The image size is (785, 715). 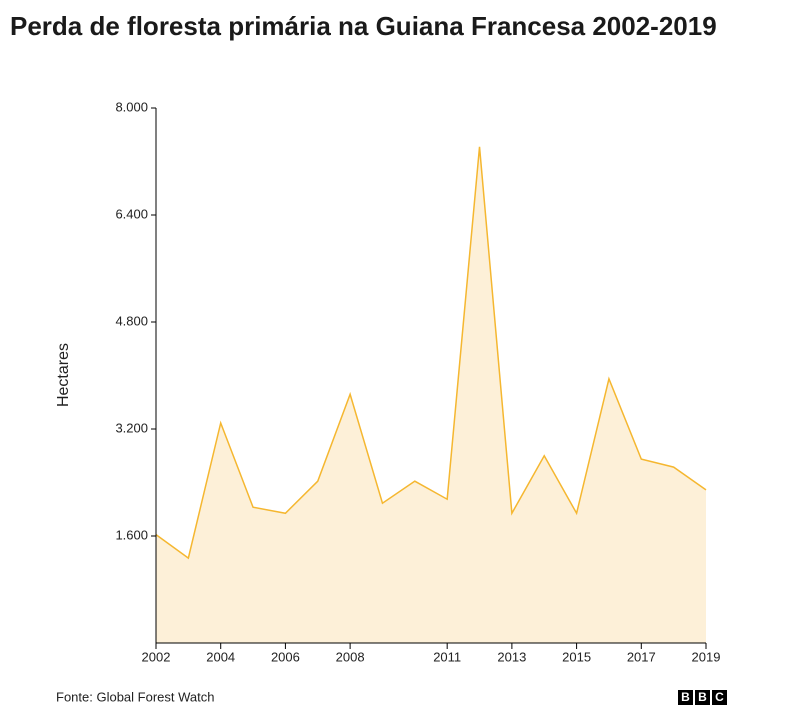 I want to click on y-tick-label: 1.600, so click(x=131, y=534).